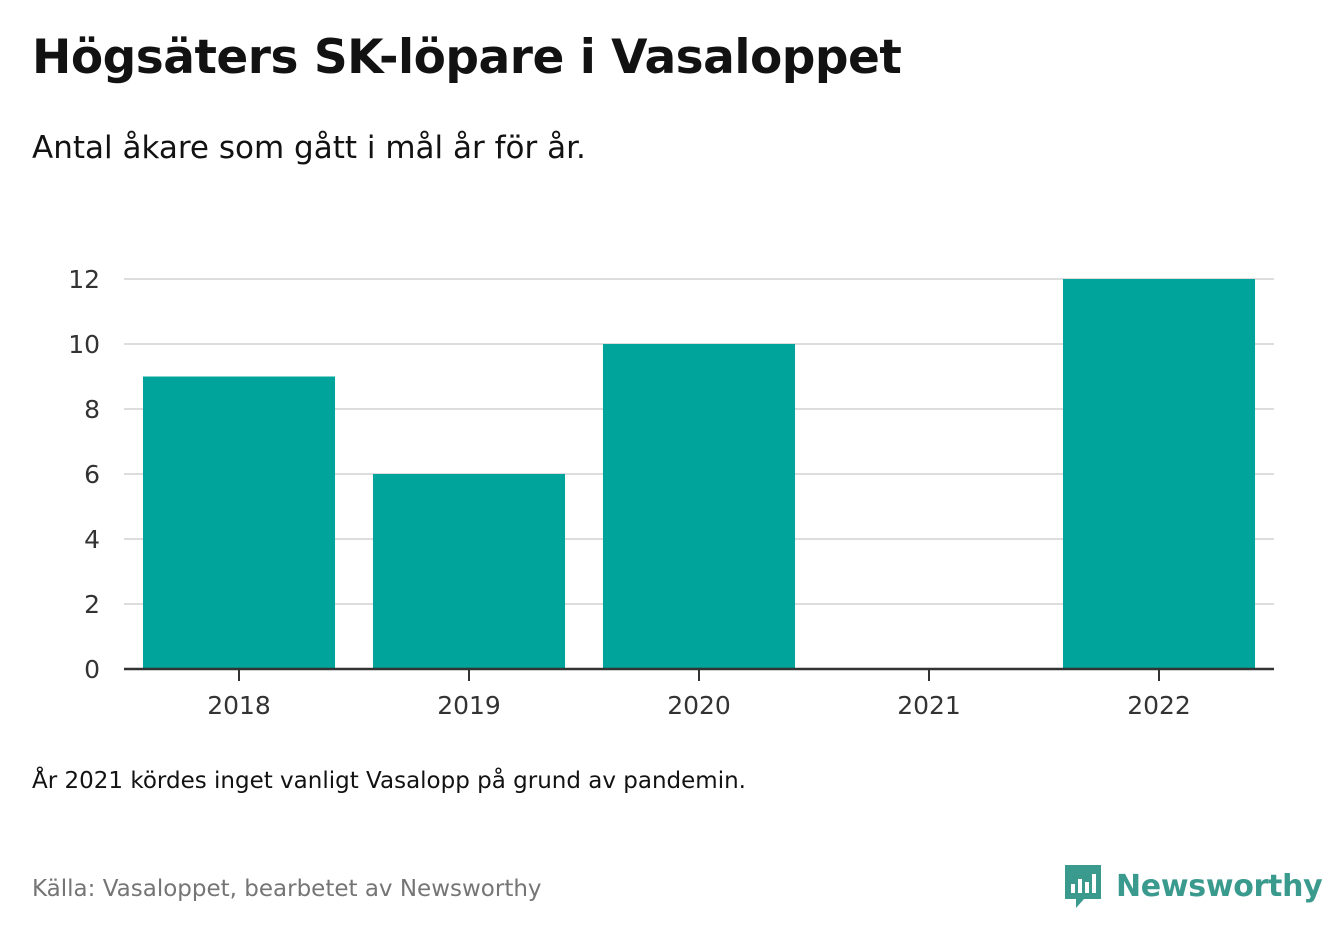  Describe the element at coordinates (309, 148) in the screenshot. I see `chart-subtitle: Antal åkare som gått i mål år för år.` at that location.